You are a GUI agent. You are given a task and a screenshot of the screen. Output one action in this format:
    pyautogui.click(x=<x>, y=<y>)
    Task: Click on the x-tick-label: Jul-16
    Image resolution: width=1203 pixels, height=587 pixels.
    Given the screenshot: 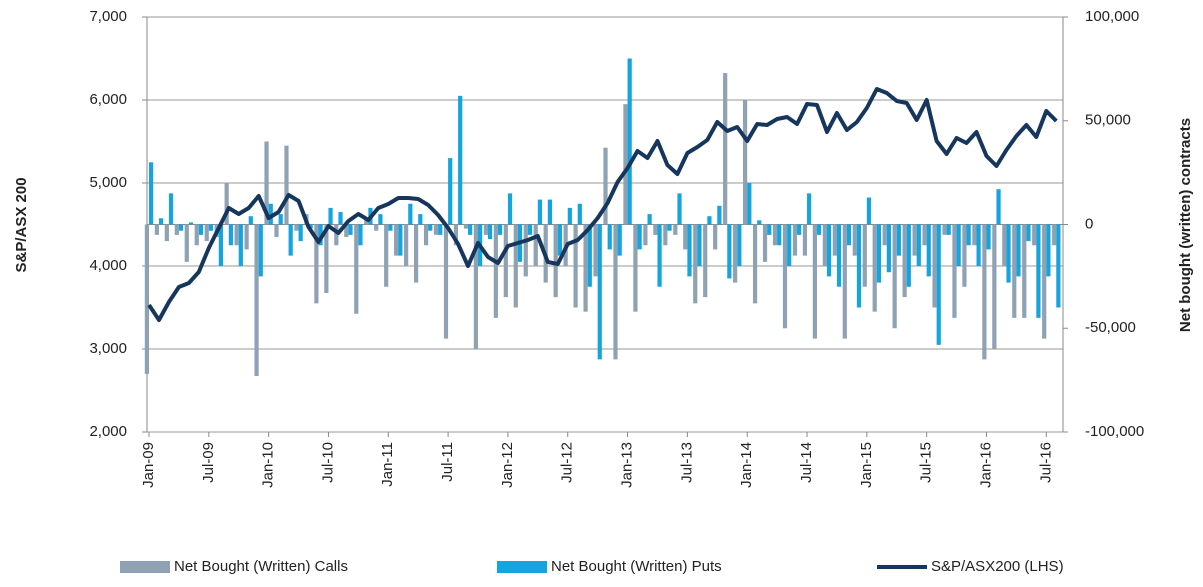 What is the action you would take?
    pyautogui.click(x=1045, y=462)
    